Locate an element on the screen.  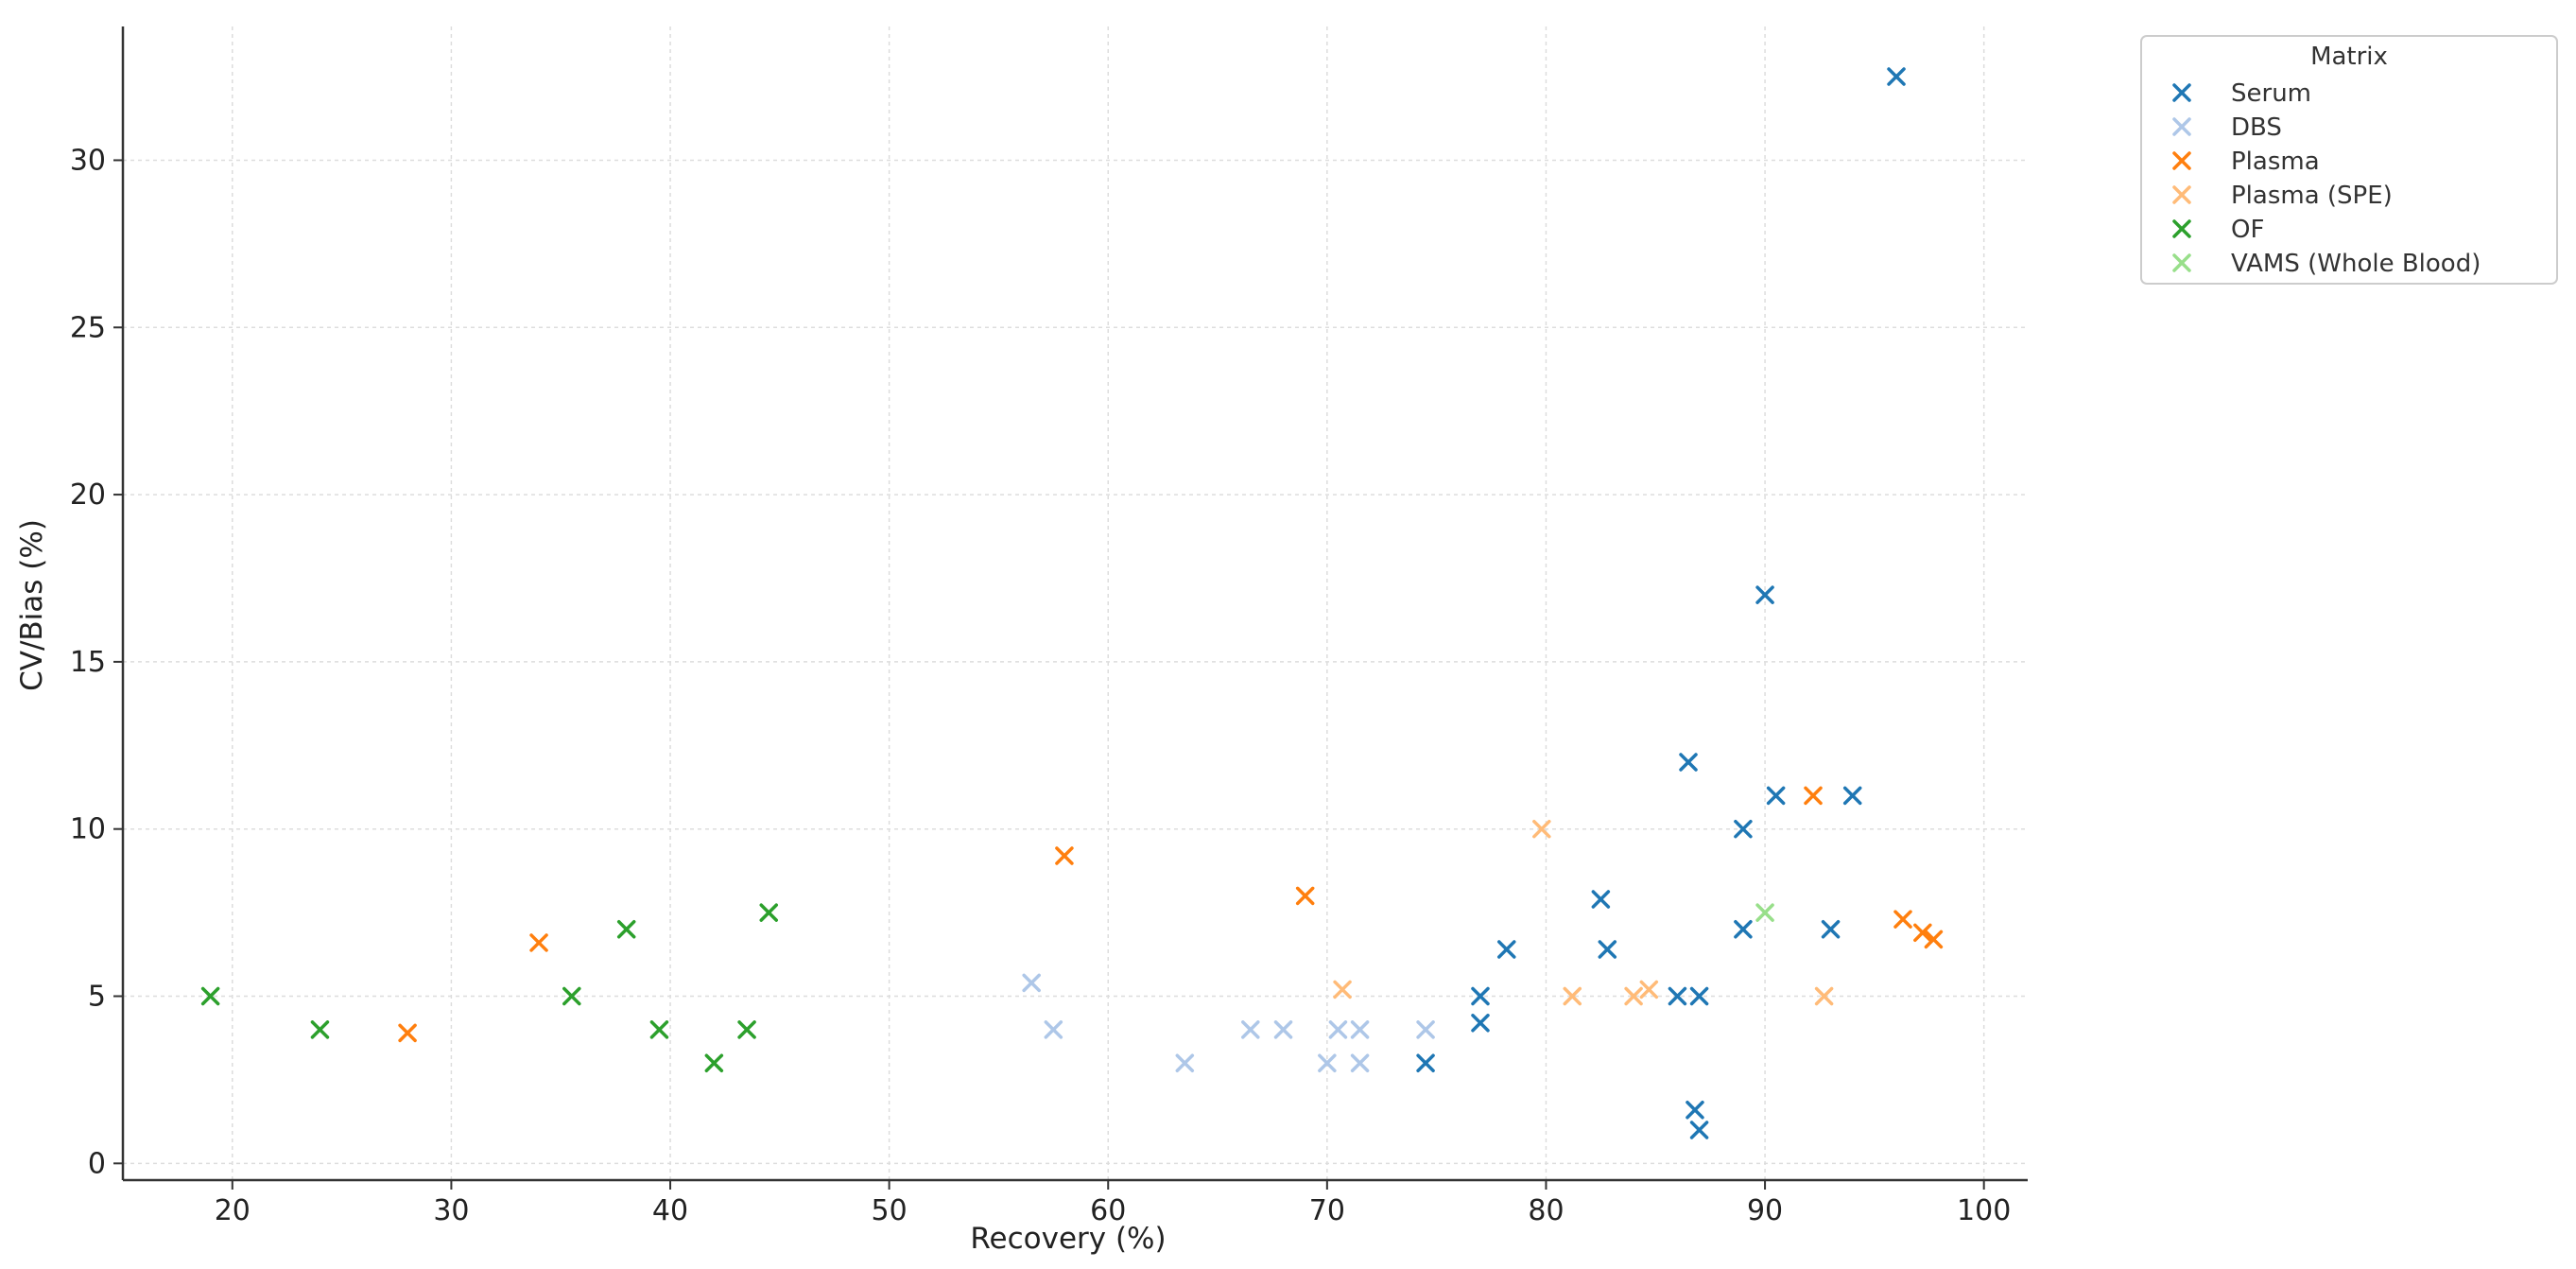
legend-box is located at coordinates (2349, 160).